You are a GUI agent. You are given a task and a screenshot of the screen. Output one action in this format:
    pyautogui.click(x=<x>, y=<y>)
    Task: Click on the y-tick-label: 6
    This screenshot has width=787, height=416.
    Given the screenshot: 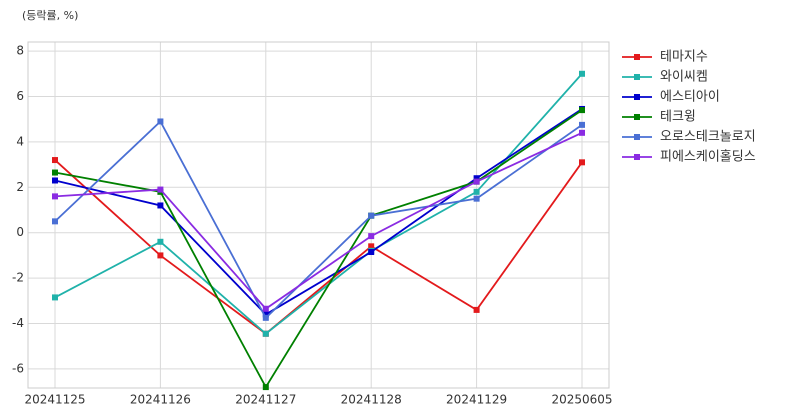 What is the action you would take?
    pyautogui.click(x=20, y=96)
    